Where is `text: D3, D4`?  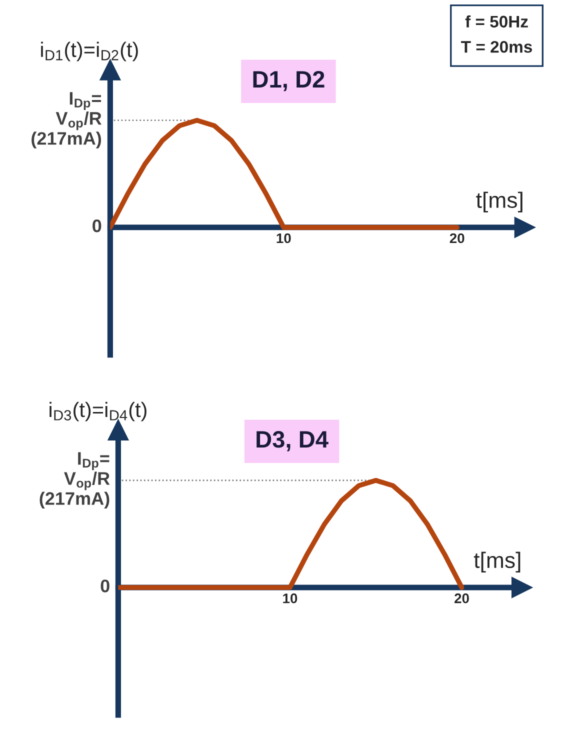
text: D3, D4 is located at coordinates (292, 441).